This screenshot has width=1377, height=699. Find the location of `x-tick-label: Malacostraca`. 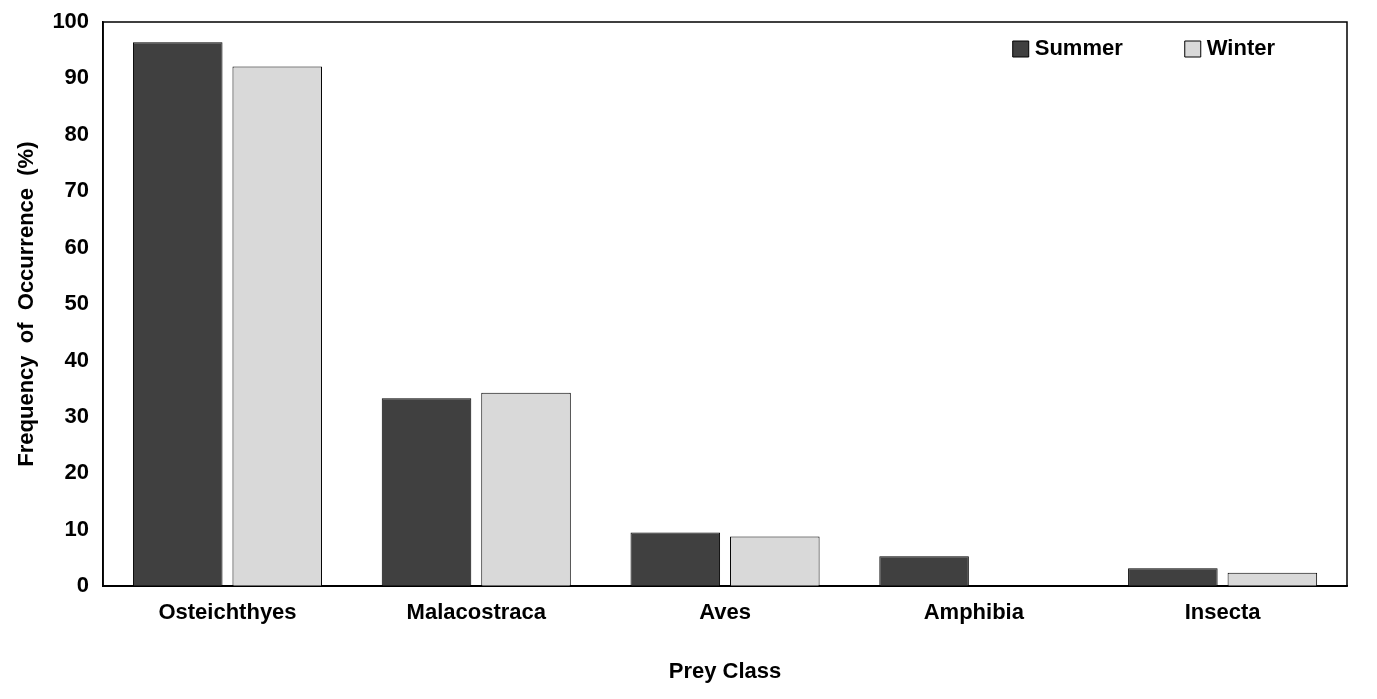

x-tick-label: Malacostraca is located at coordinates (476, 612).